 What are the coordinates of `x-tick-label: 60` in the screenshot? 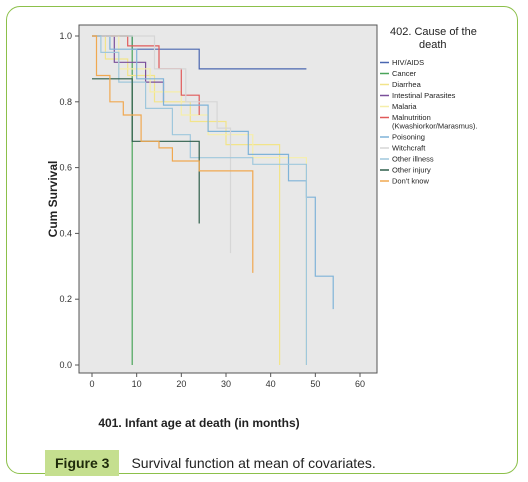 It's located at (360, 384).